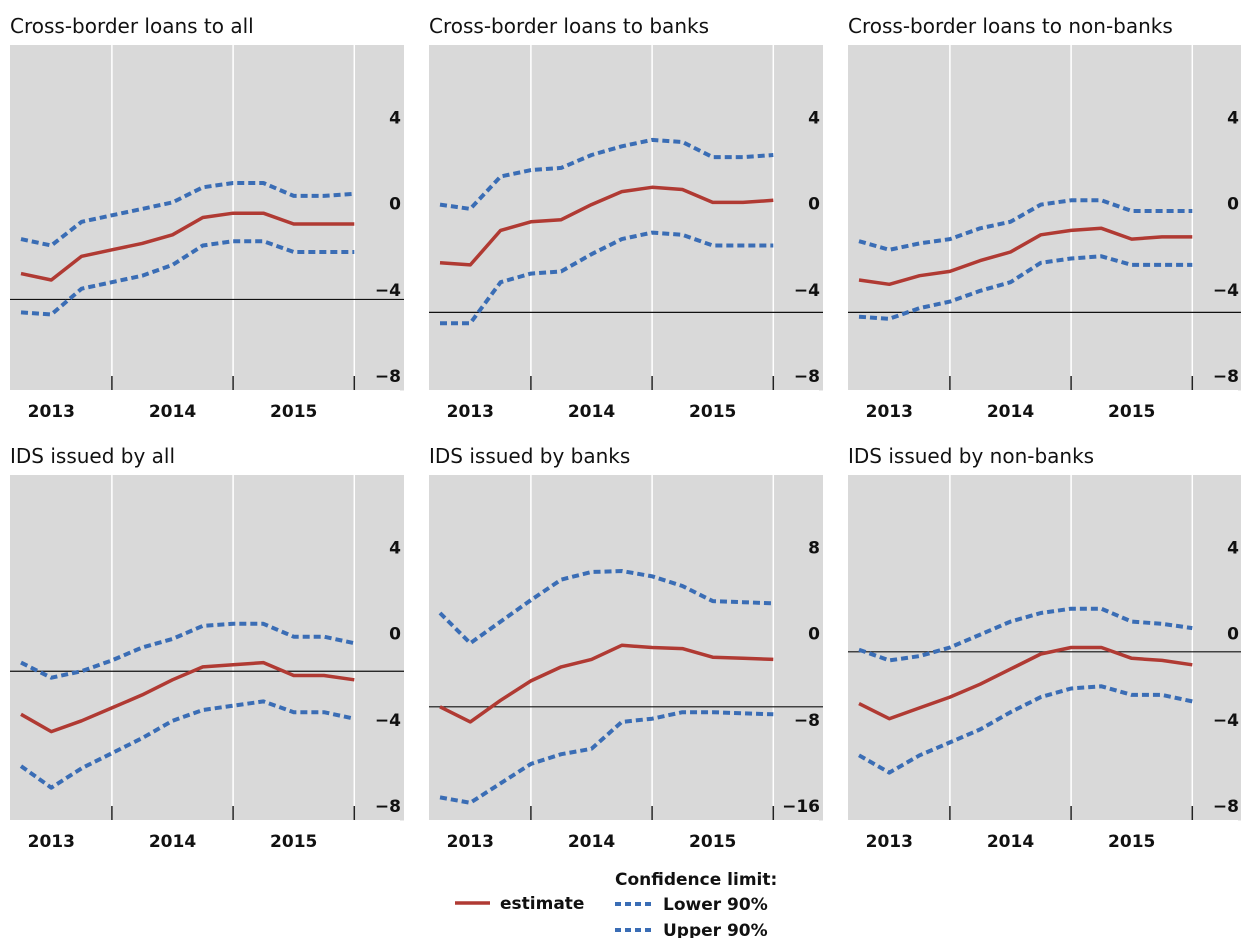  What do you see at coordinates (92, 456) in the screenshot?
I see `chart-title: IDS issued by all` at bounding box center [92, 456].